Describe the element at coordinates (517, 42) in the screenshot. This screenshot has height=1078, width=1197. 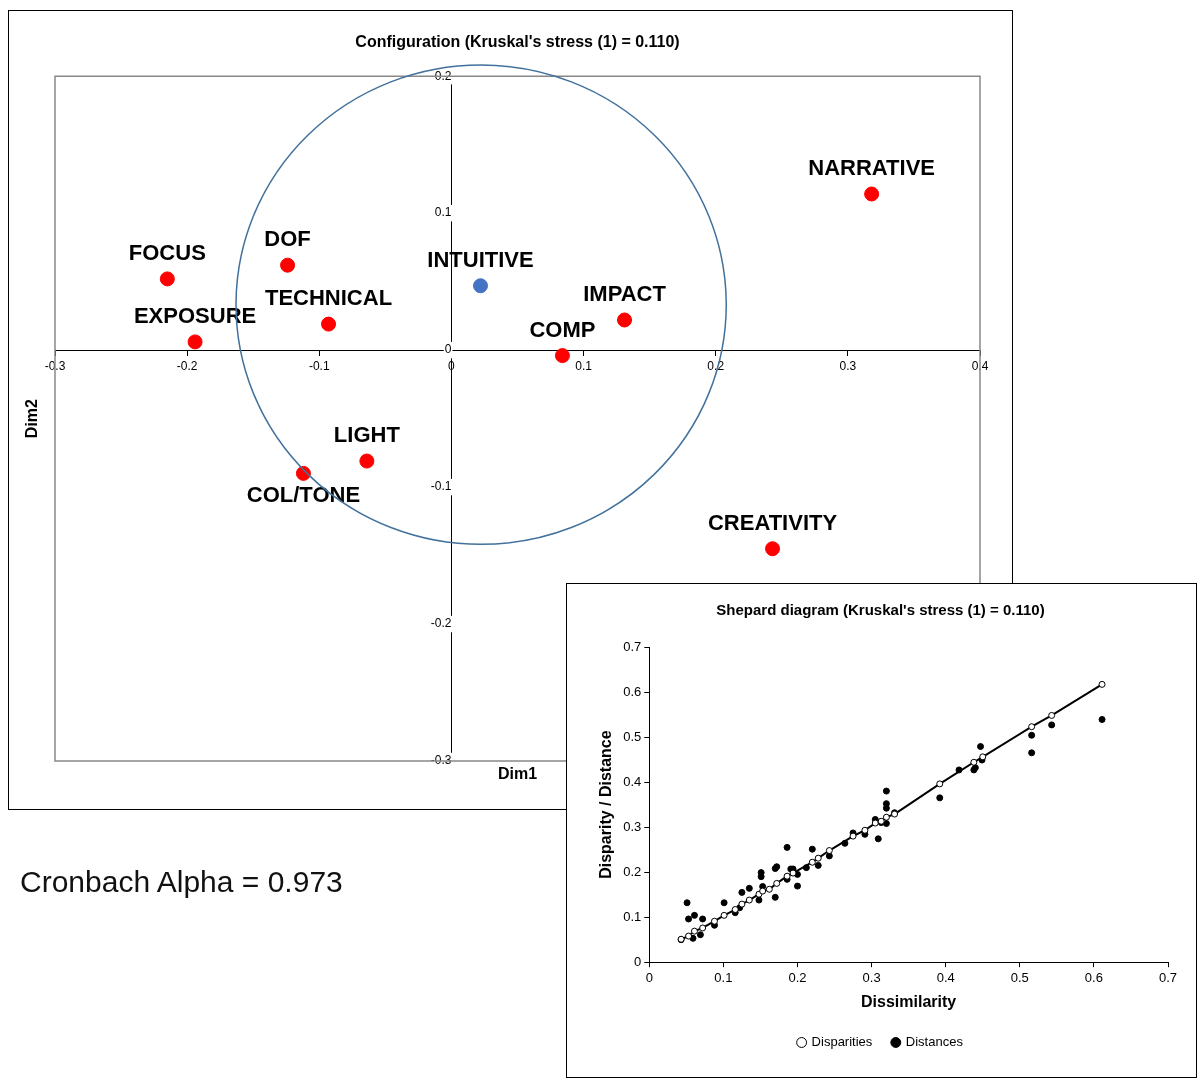
I see `chart-title: Configuration (Kruskal's stress (1) = 0.110)` at that location.